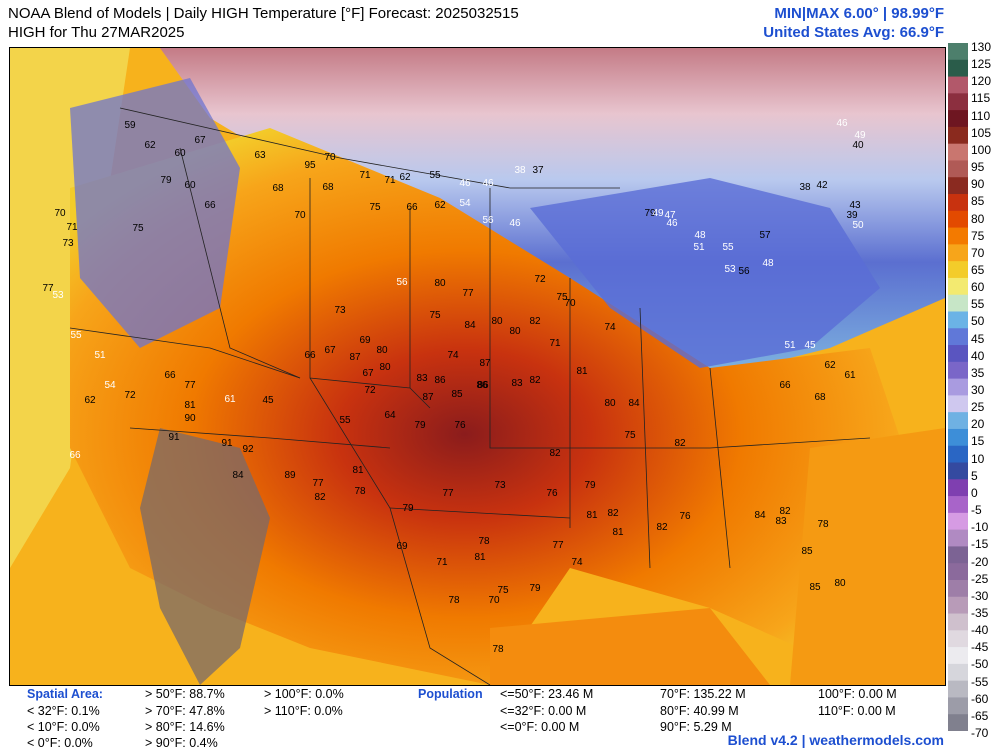 The height and width of the screenshot is (751, 1000). I want to click on temperature-value: 77, so click(448, 493).